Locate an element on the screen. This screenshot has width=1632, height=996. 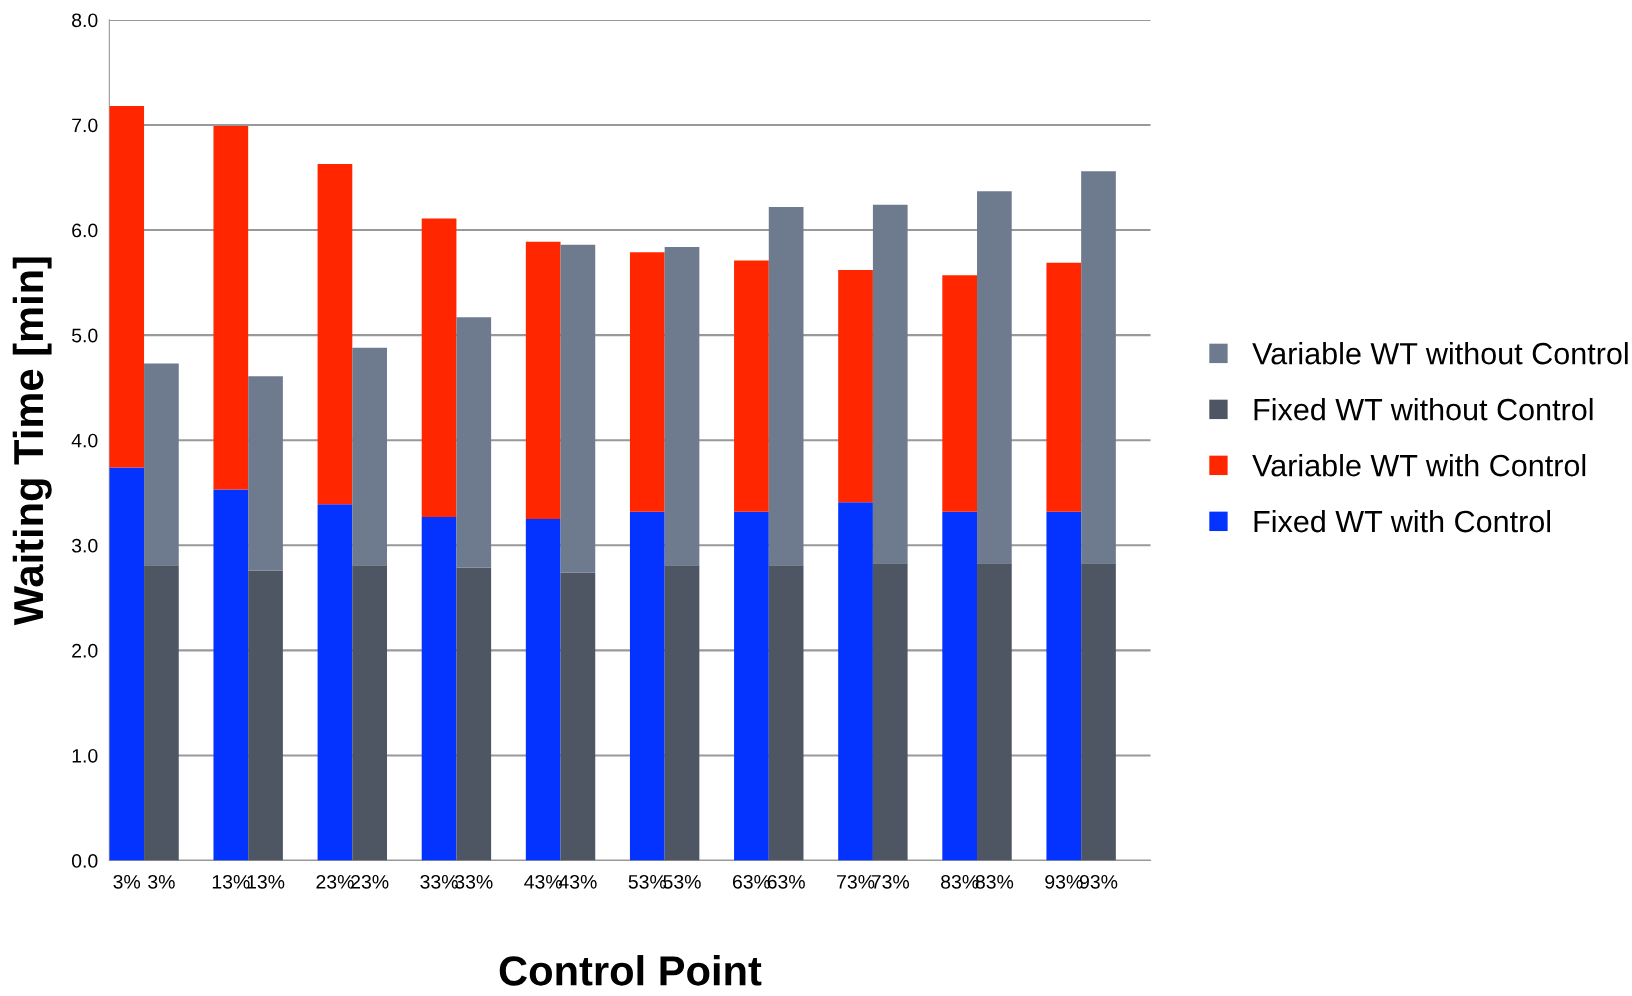
y-tick-label: 7.0 is located at coordinates (85, 125).